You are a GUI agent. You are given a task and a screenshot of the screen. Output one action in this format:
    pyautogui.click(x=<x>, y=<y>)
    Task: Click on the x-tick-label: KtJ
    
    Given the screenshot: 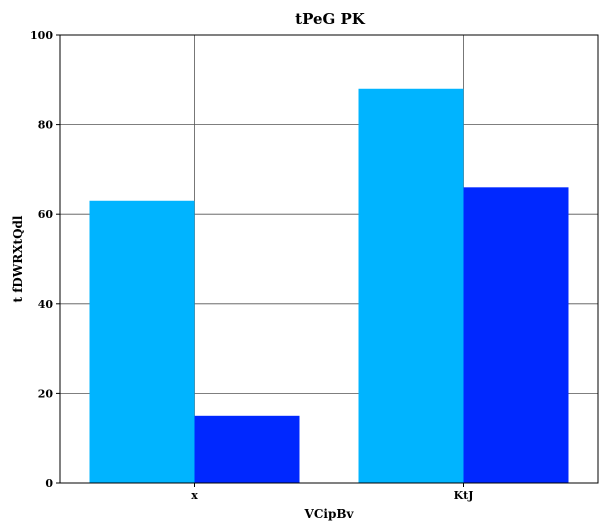 What is the action you would take?
    pyautogui.click(x=464, y=495)
    